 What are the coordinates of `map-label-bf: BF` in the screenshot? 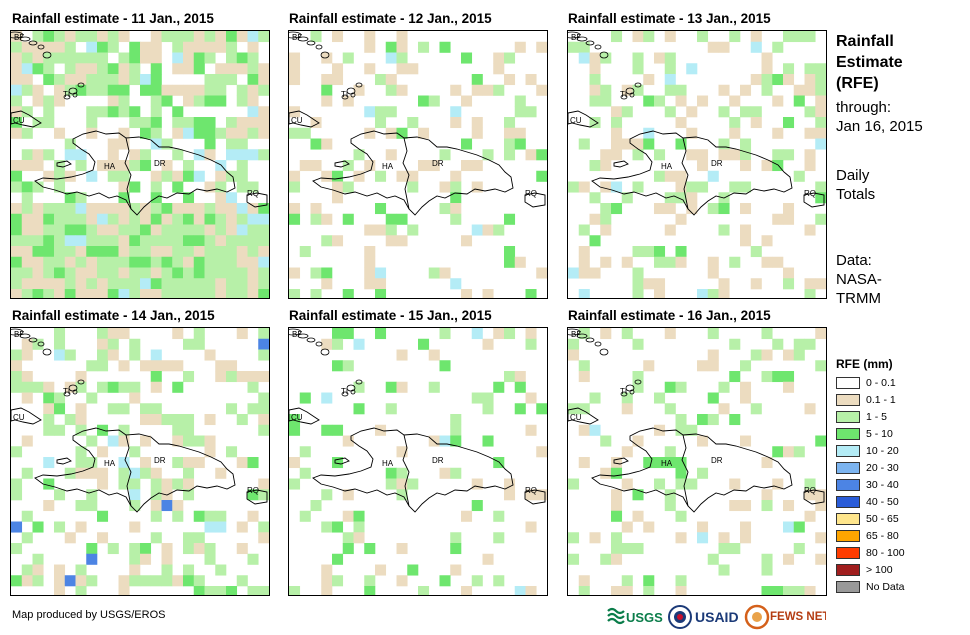 It's located at (576, 37).